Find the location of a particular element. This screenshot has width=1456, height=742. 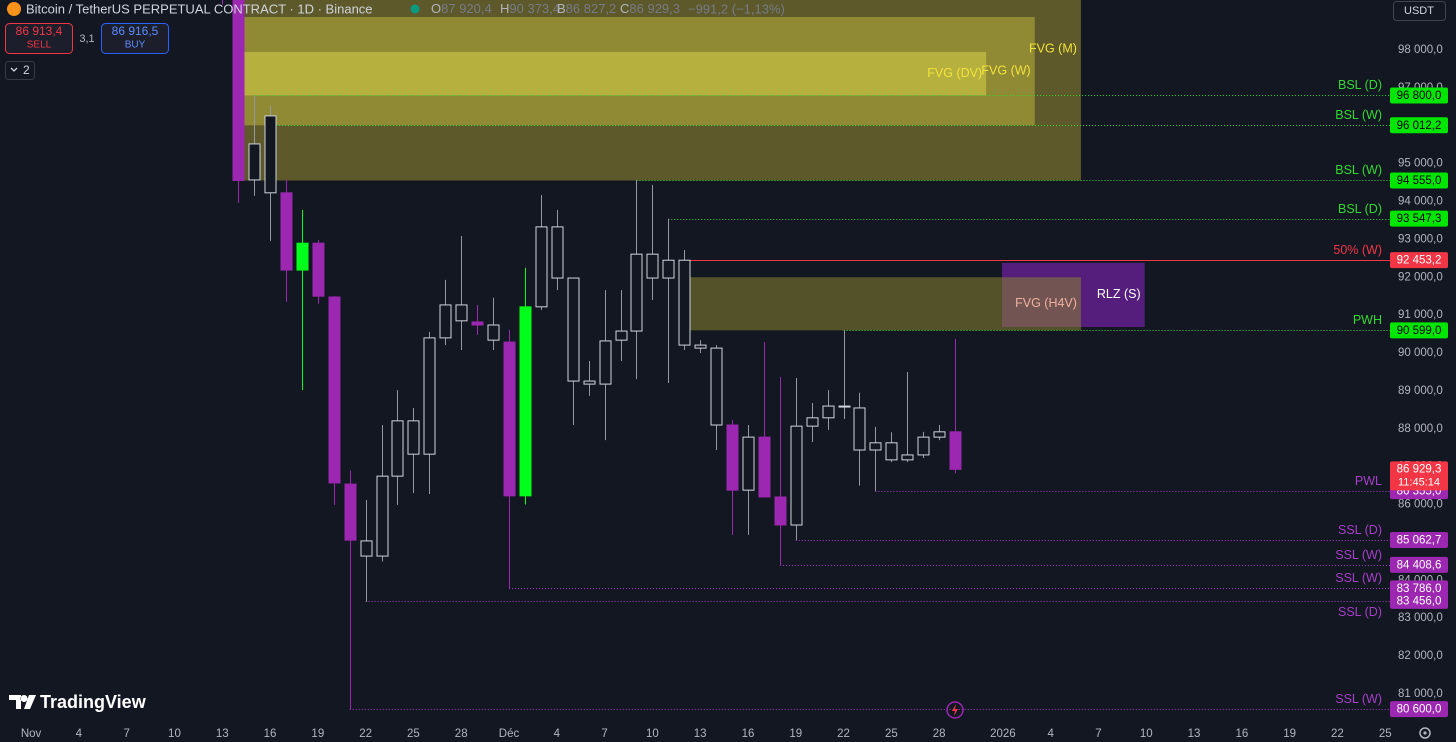

current-price-label: 86 929,3 is located at coordinates (1419, 469).